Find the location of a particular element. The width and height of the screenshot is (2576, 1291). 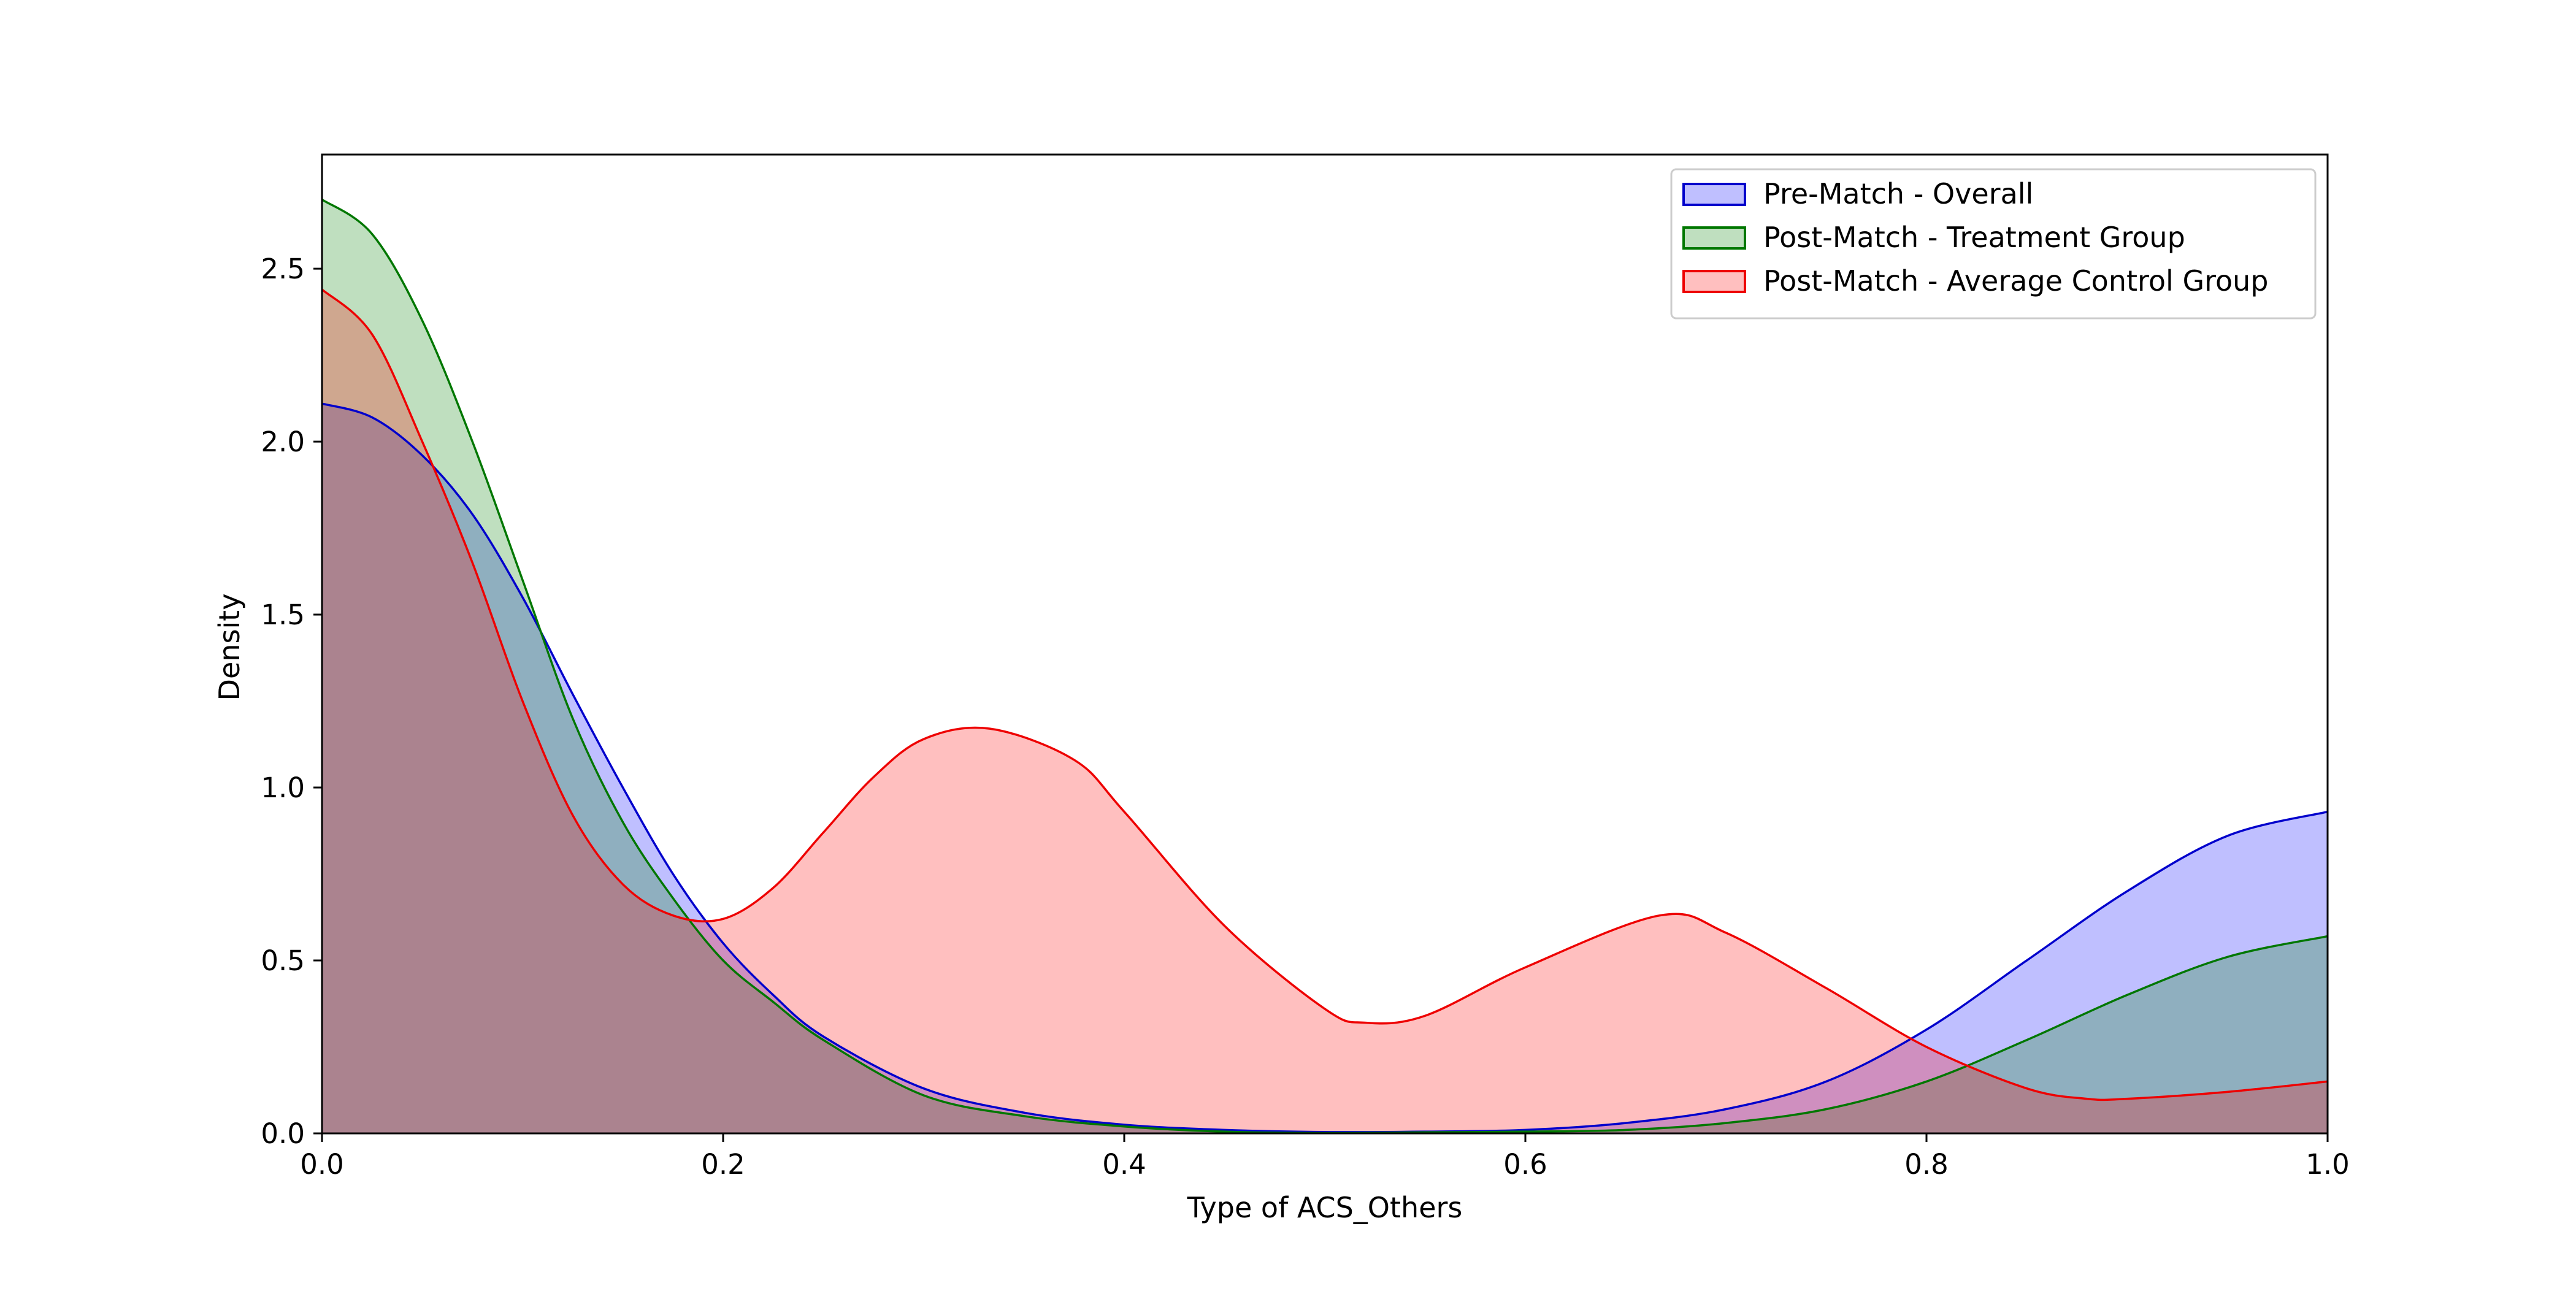

legend-label: Pre-Match - Overall is located at coordinates (1898, 193).